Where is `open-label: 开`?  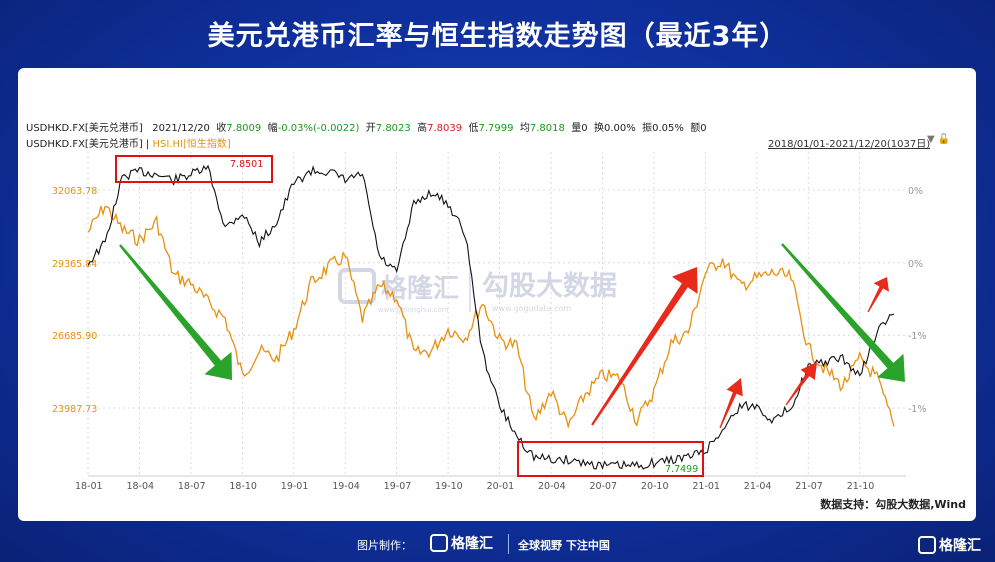
open-label: 开 is located at coordinates (370, 128).